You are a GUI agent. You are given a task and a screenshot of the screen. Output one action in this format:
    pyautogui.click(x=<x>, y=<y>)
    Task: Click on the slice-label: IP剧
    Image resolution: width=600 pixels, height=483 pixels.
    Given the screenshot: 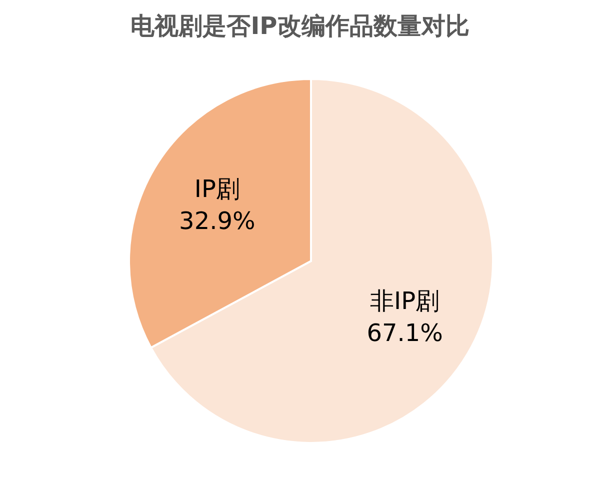 What is the action you would take?
    pyautogui.click(x=217, y=189)
    